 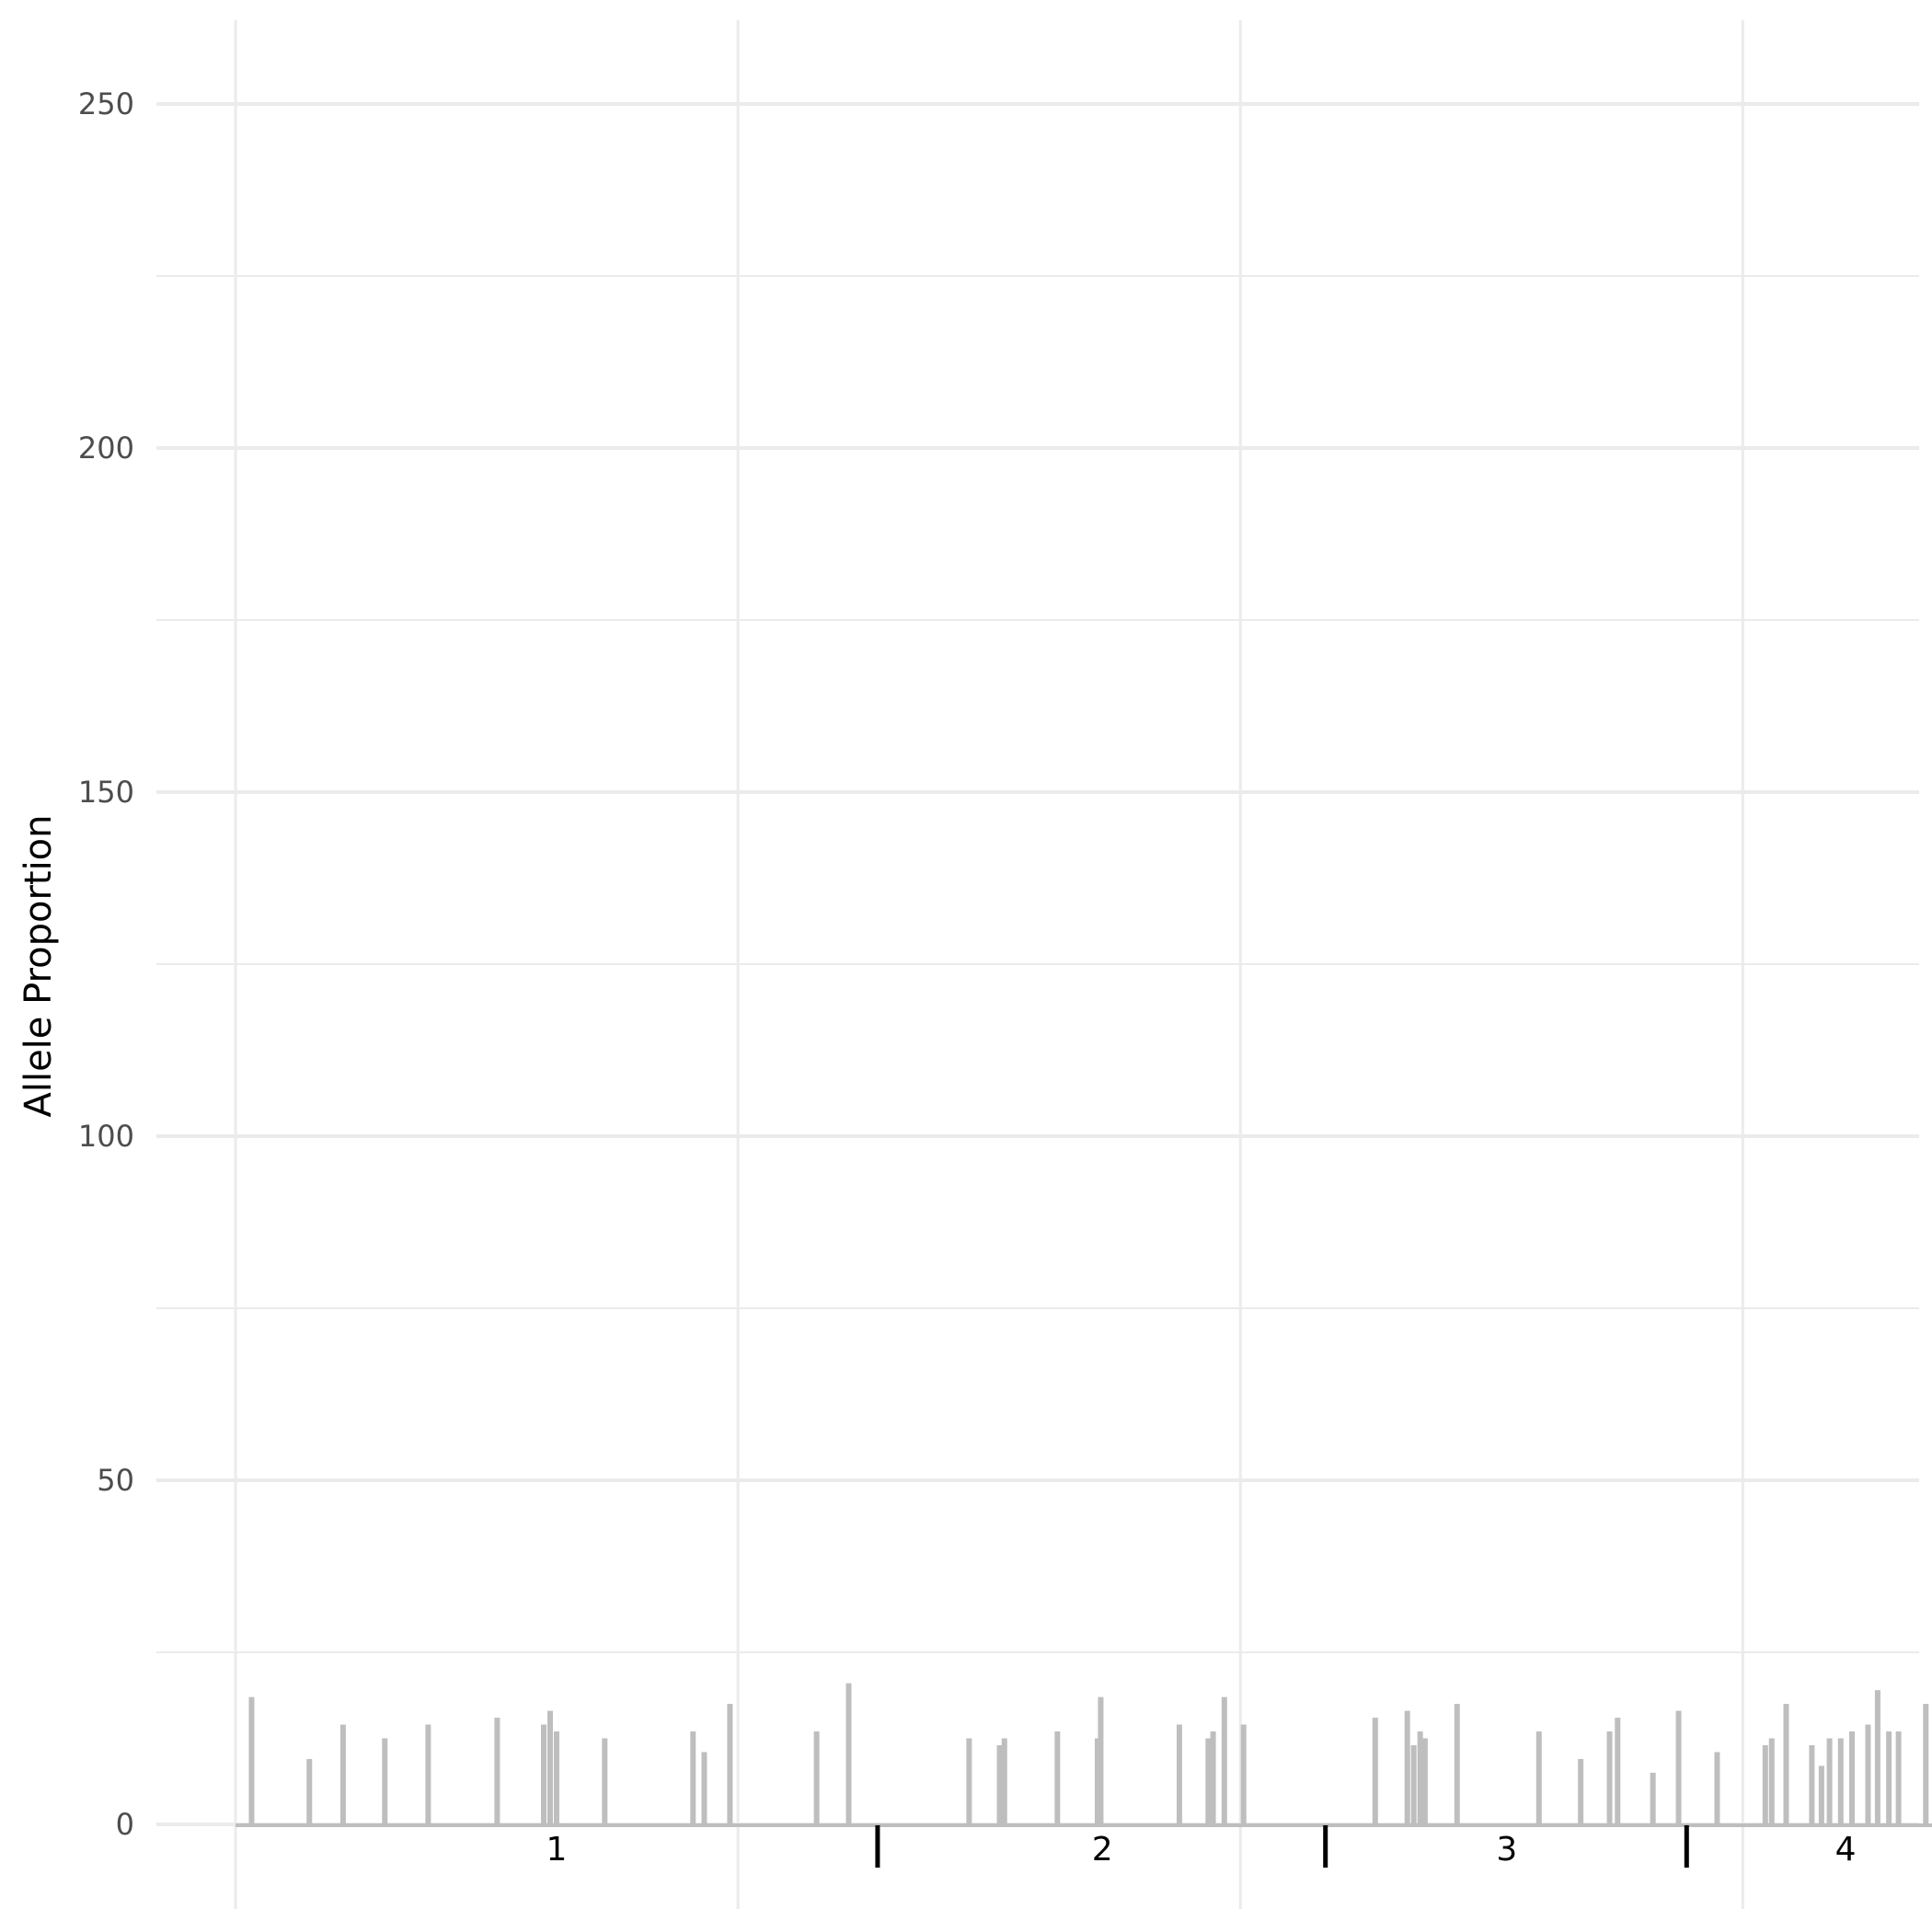 What do you see at coordinates (106, 1136) in the screenshot?
I see `y-tick-label: 100` at bounding box center [106, 1136].